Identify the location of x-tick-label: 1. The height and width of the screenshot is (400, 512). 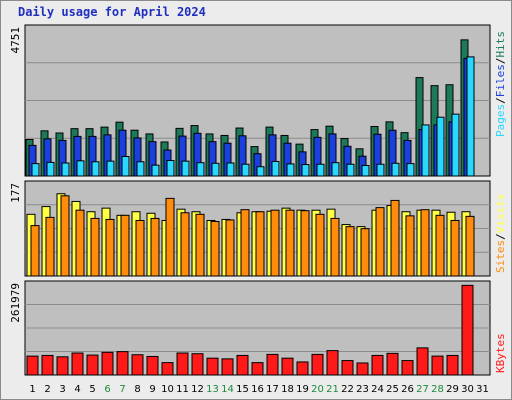
(32, 389).